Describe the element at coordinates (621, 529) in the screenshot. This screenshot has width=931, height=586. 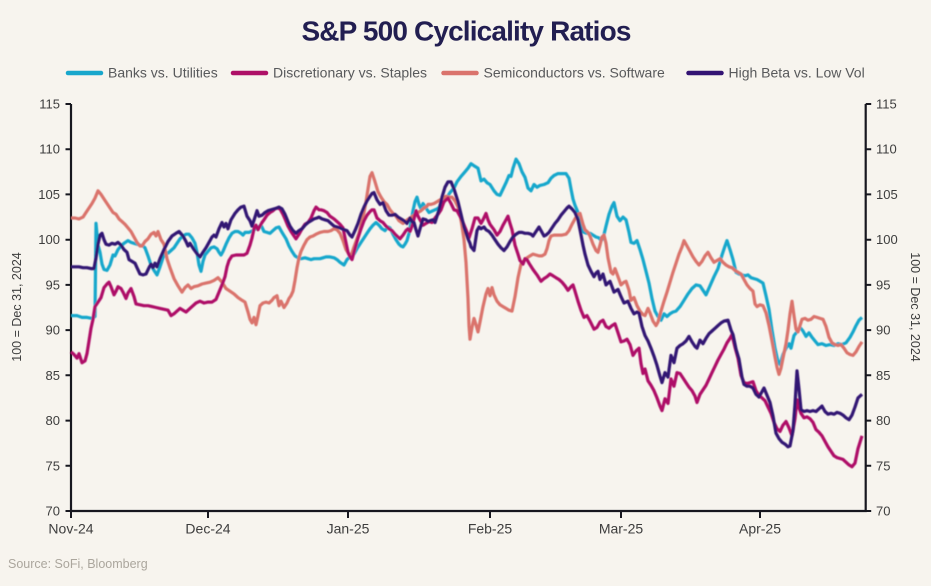
I see `svg-text: Mar-25` at that location.